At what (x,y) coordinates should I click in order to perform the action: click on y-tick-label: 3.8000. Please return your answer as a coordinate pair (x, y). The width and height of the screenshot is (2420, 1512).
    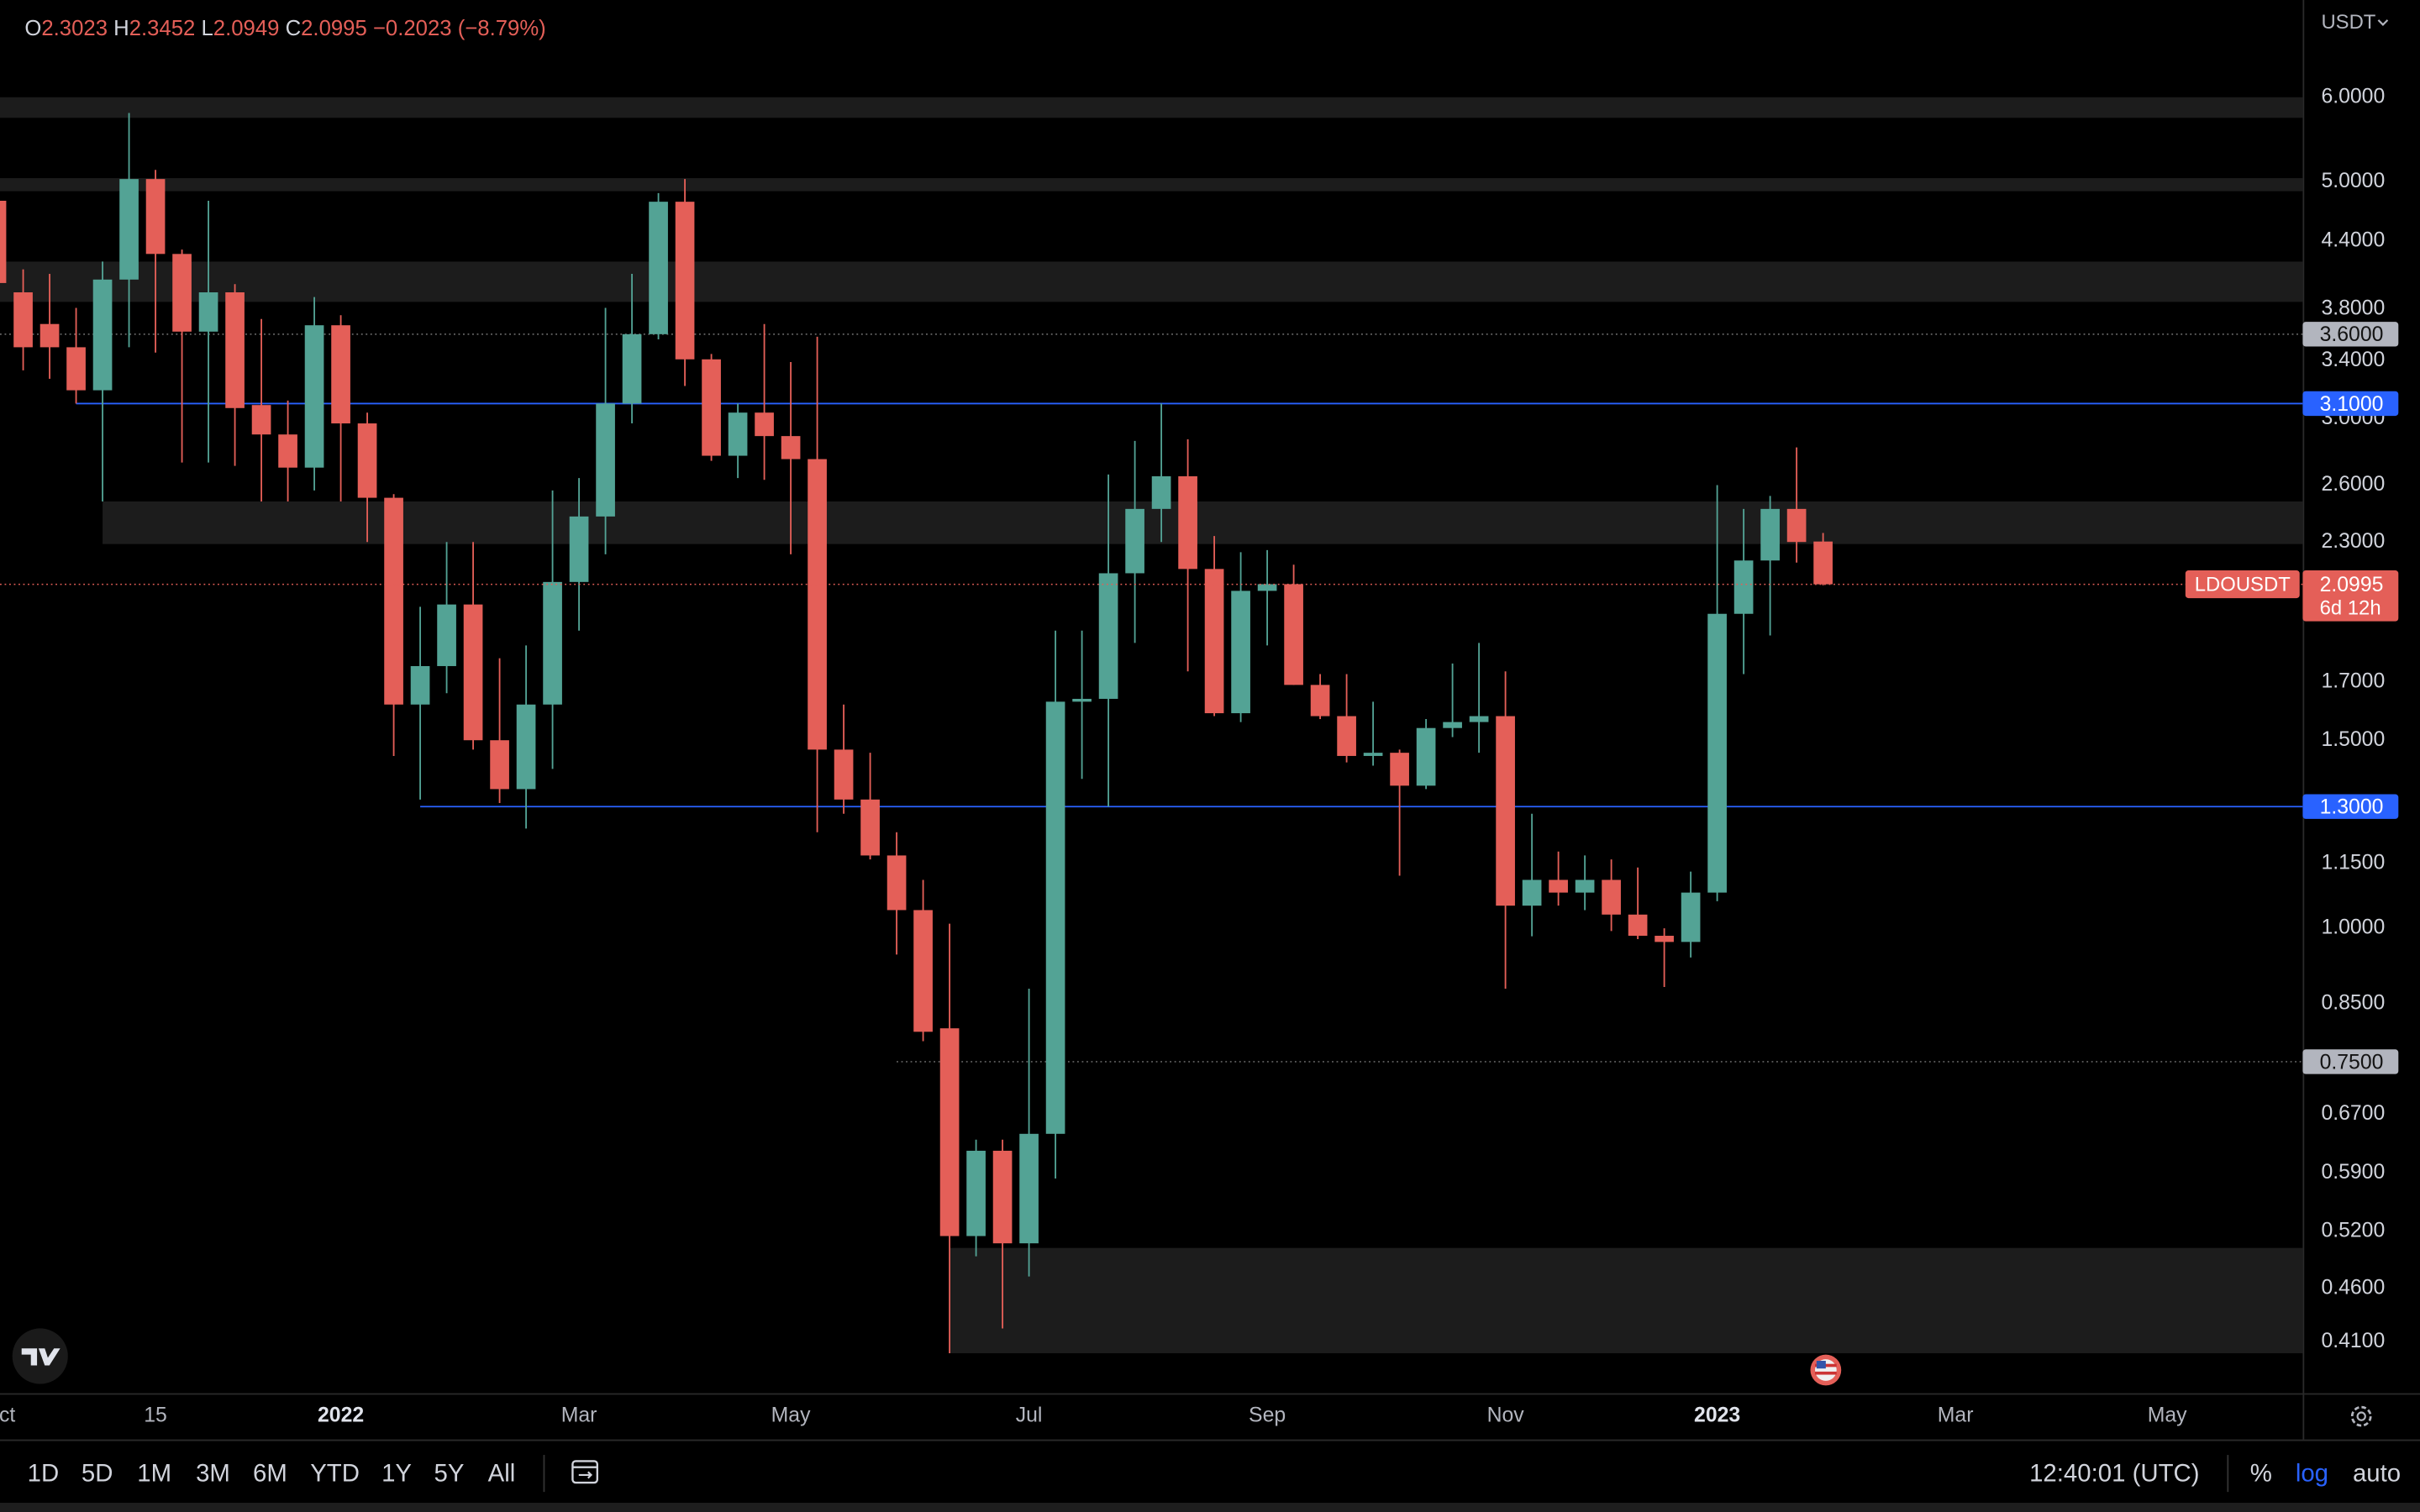
    Looking at the image, I should click on (2353, 308).